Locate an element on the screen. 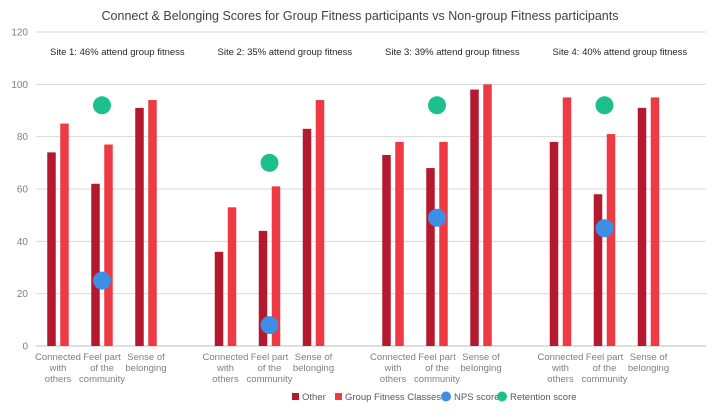 Image resolution: width=720 pixels, height=420 pixels. legend-label-retention: Retention score is located at coordinates (543, 397).